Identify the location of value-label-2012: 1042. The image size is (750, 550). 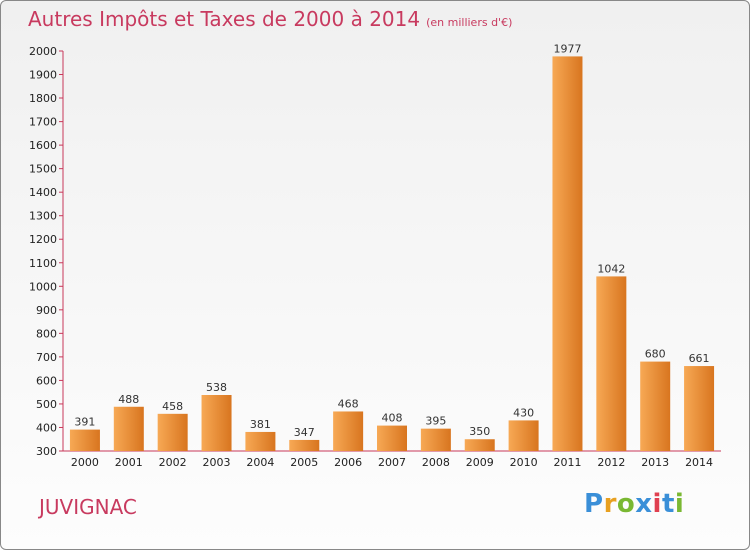
(611, 268).